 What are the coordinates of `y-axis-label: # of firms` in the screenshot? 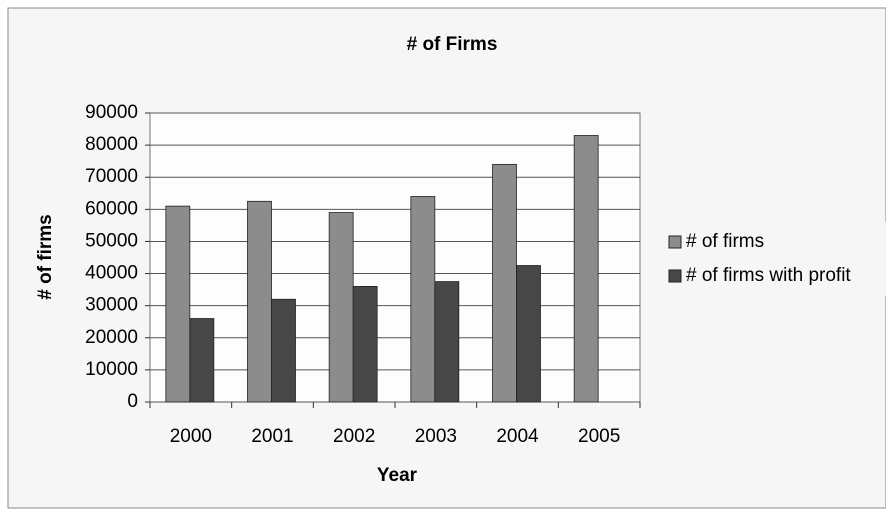 It's located at (45, 257).